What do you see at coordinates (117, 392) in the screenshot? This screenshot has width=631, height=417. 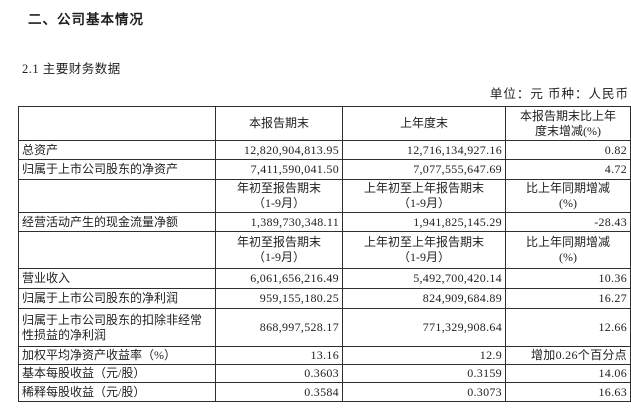 I see `row-label: 稀释每股收益（元/股）` at bounding box center [117, 392].